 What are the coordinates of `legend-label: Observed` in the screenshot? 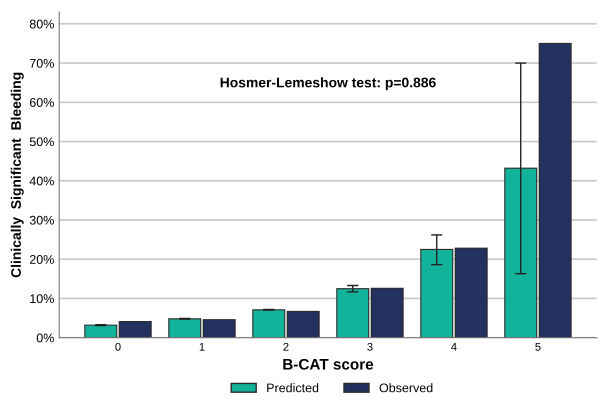 It's located at (406, 387).